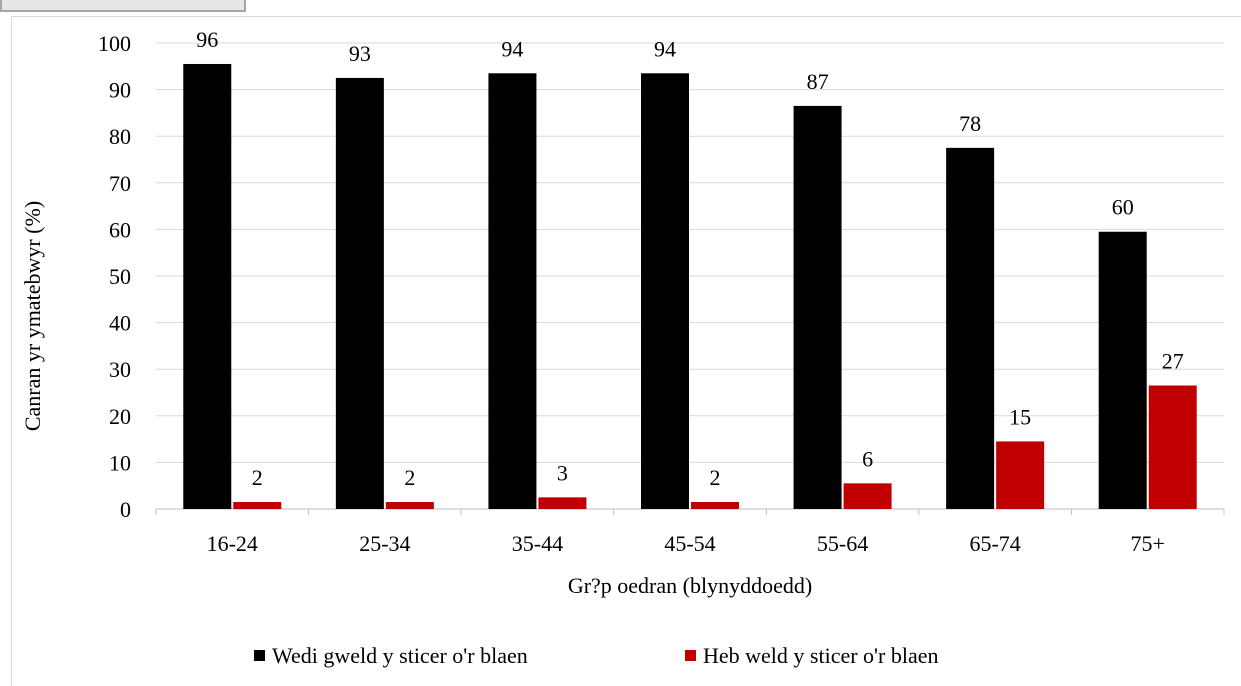 The image size is (1241, 686). I want to click on y-tick-label: 30, so click(120, 369).